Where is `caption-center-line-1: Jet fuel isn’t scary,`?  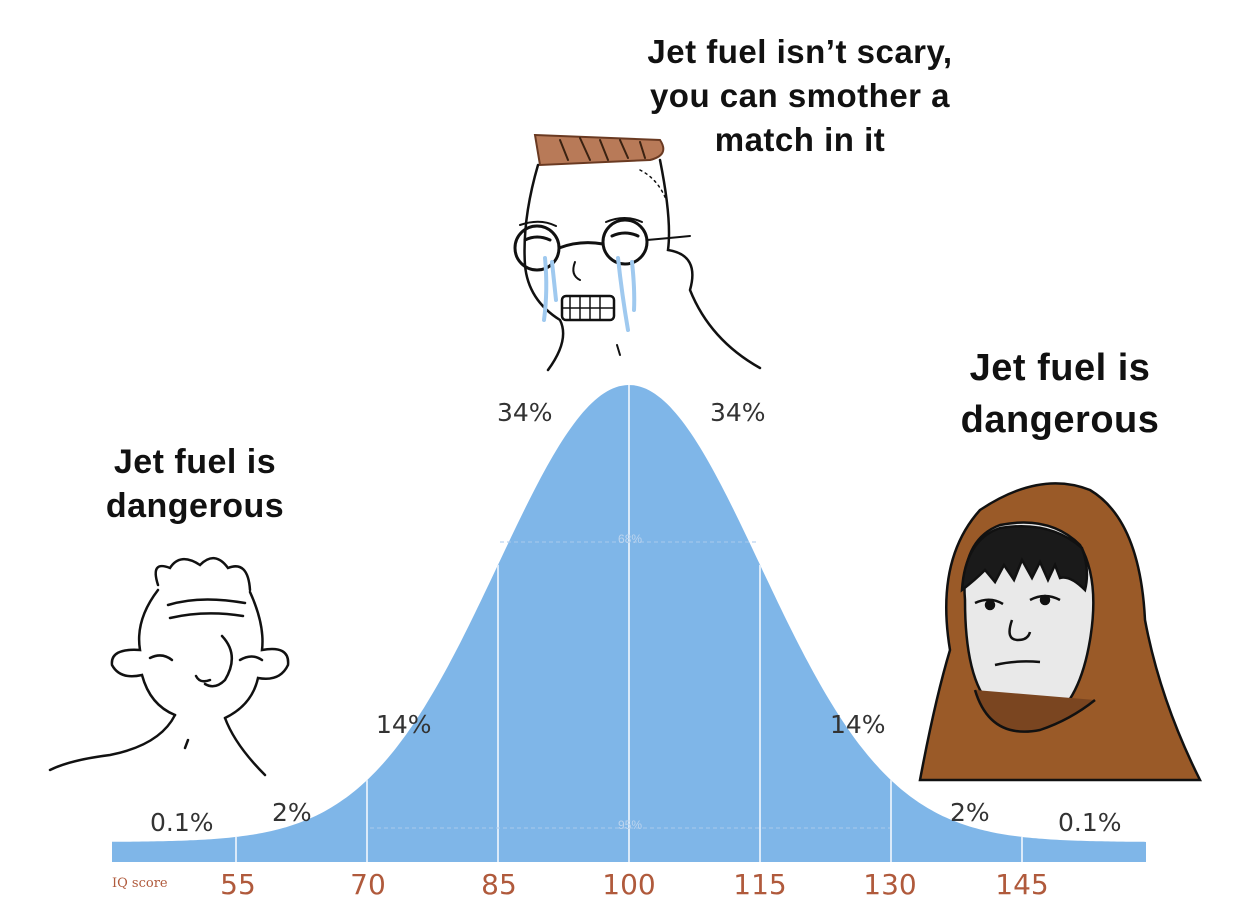
caption-center-line-1: Jet fuel isn’t scary, is located at coordinates (800, 51).